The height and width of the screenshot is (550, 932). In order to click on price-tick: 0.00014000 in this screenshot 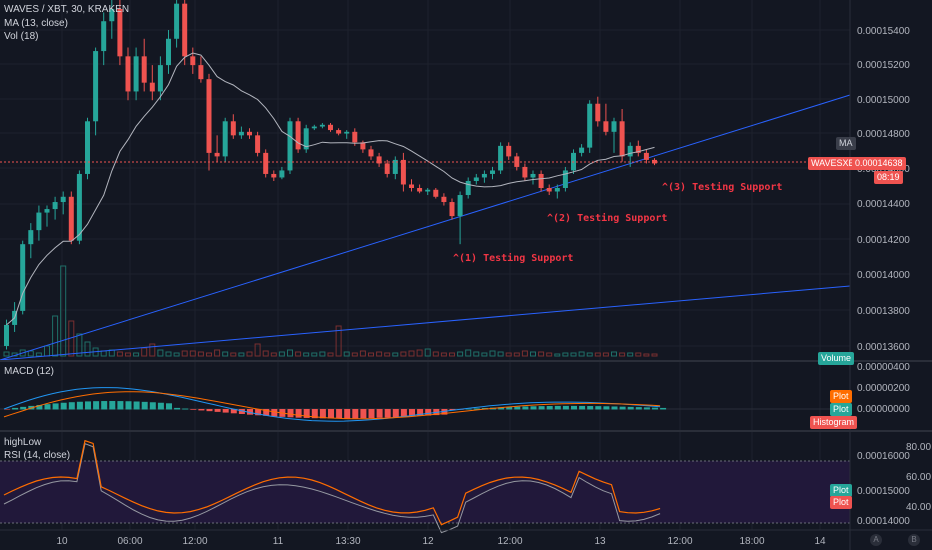, I will do `click(883, 275)`.